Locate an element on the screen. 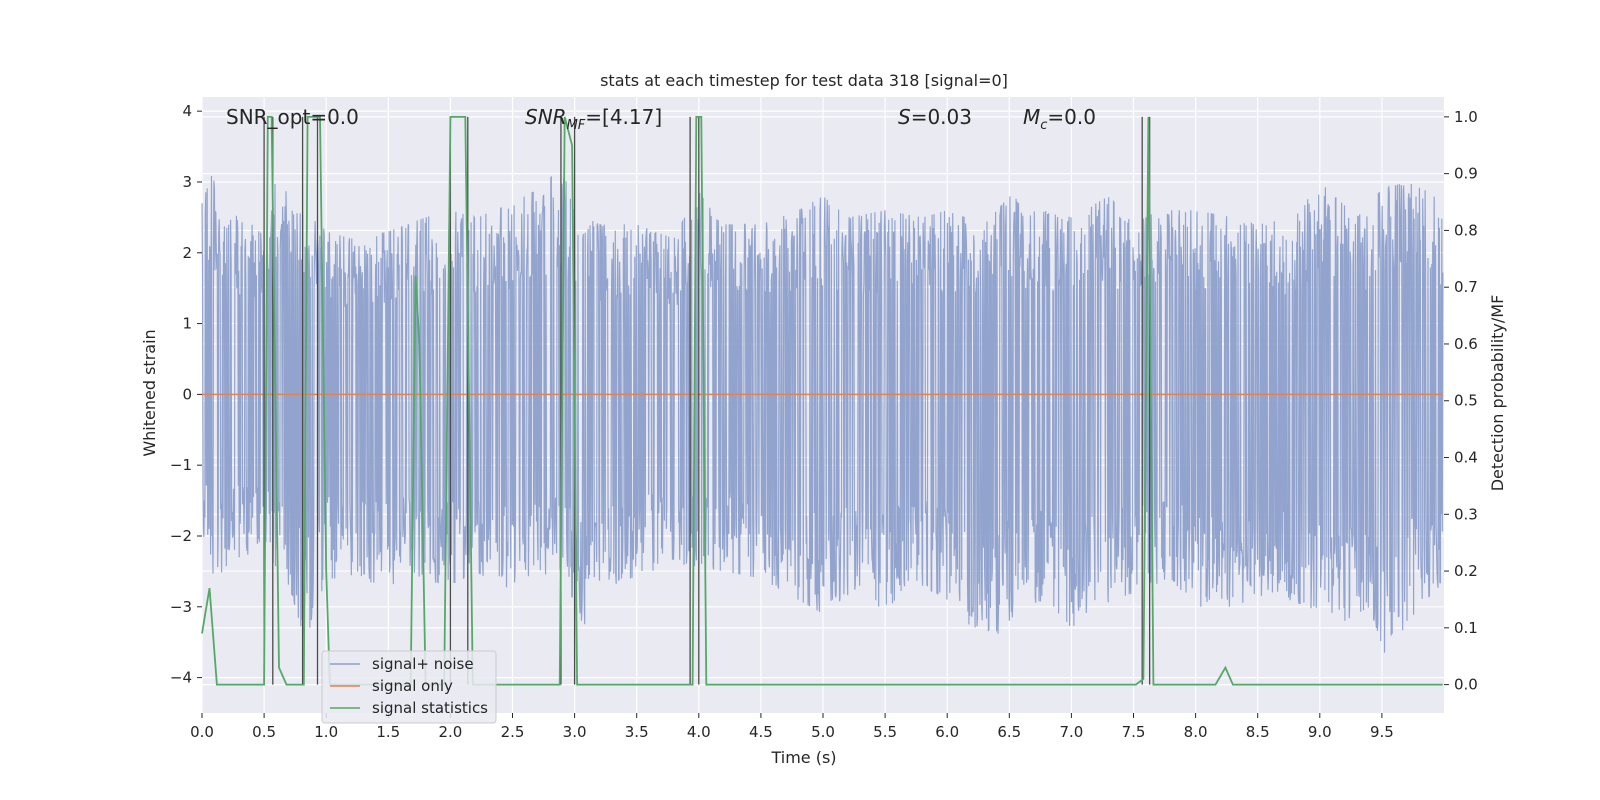  legend-label-signal-statistics: signal statistics is located at coordinates (430, 708).